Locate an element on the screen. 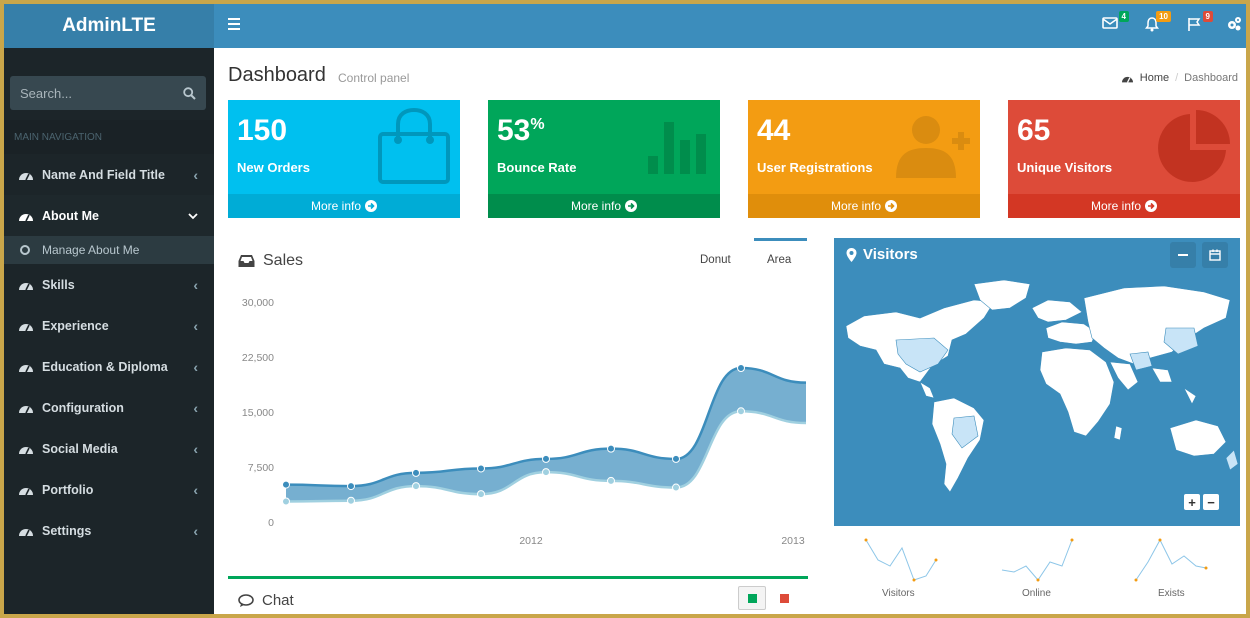 The width and height of the screenshot is (1250, 618). tasks-button: 9 is located at coordinates (1199, 23).